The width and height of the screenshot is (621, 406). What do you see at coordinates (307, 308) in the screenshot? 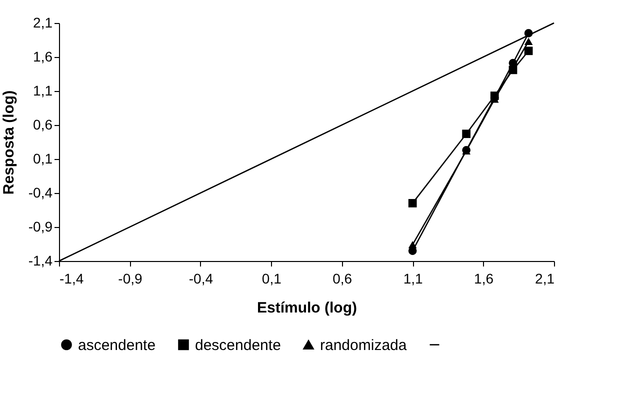
I see `x-axis-title: Estímulo (log)` at bounding box center [307, 308].